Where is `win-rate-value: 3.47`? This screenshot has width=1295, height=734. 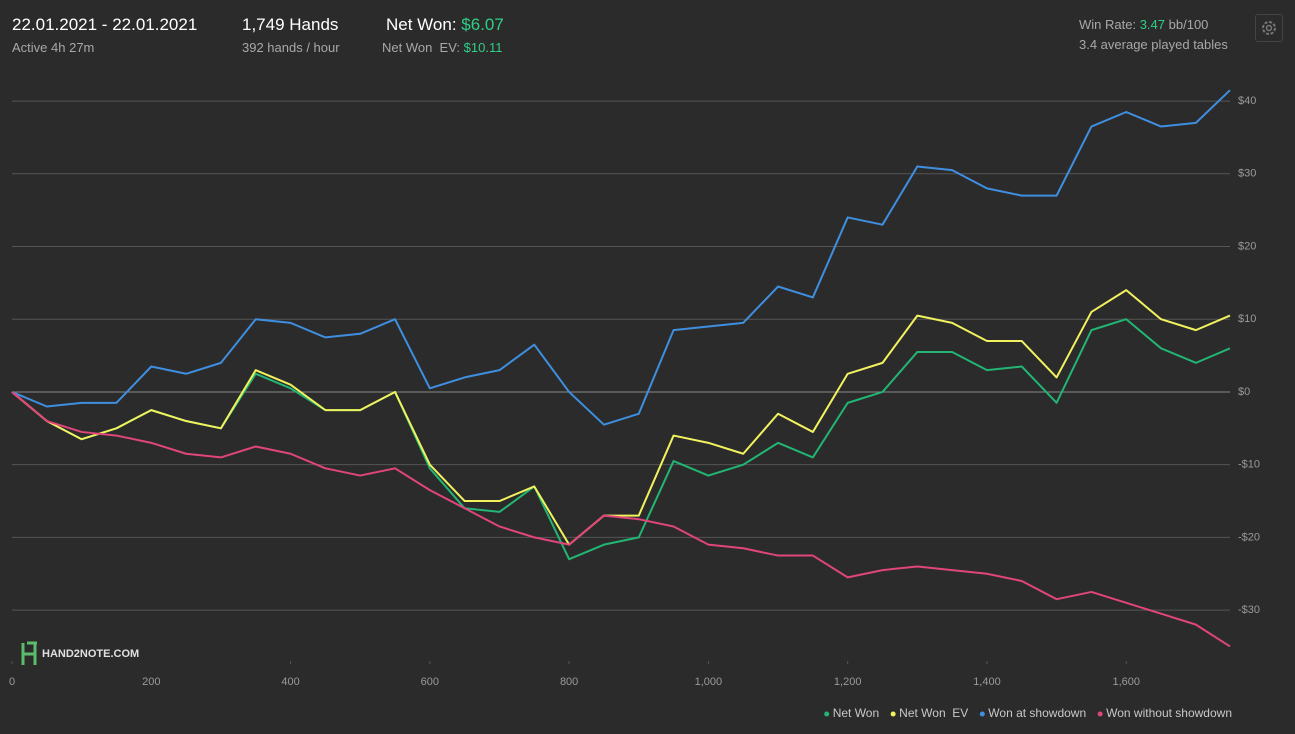 win-rate-value: 3.47 is located at coordinates (1152, 24).